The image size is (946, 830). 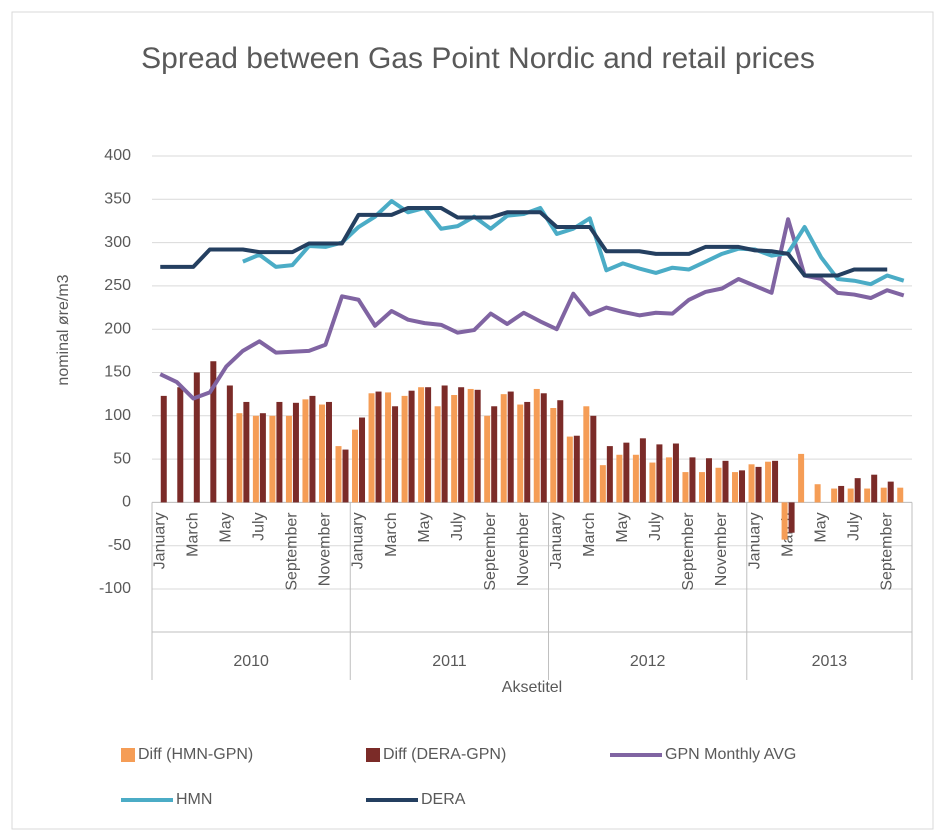 What do you see at coordinates (117, 328) in the screenshot?
I see `y-tick-label: 200` at bounding box center [117, 328].